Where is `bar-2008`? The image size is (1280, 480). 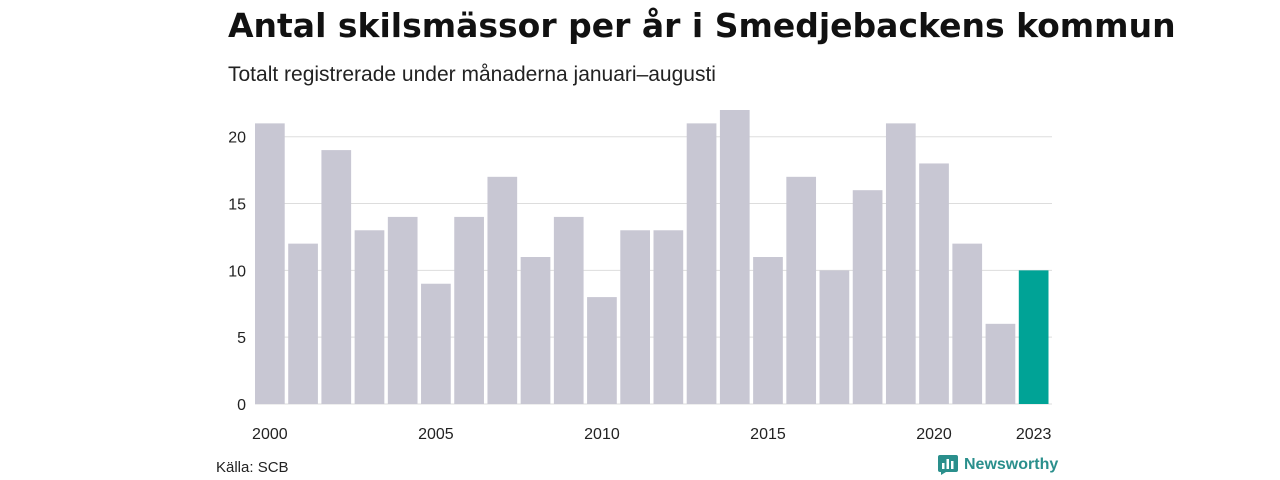
bar-2008 is located at coordinates (535, 330).